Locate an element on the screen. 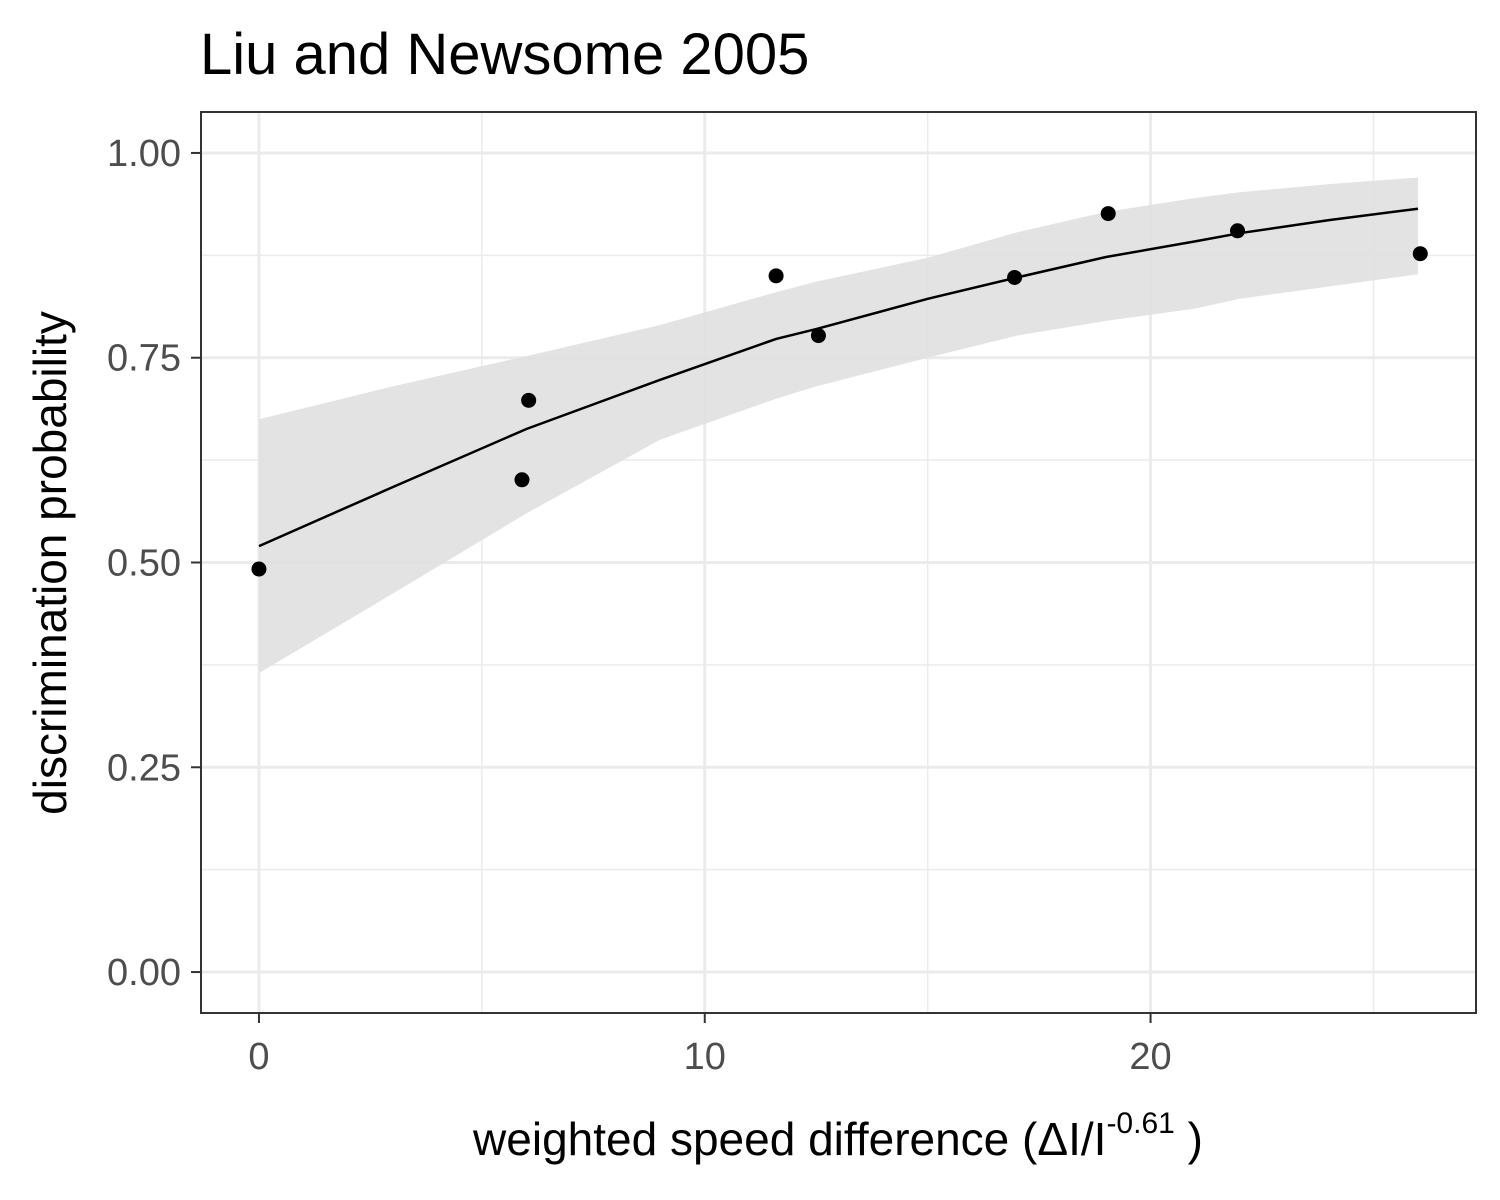 The image size is (1500, 1200). y-tick-label: 0.75 is located at coordinates (144, 359).